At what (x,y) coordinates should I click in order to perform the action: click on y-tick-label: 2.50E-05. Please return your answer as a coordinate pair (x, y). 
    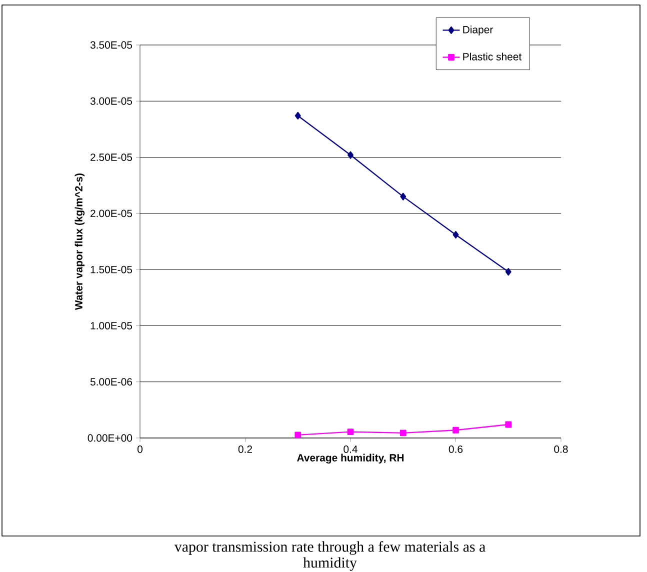
    Looking at the image, I should click on (111, 157).